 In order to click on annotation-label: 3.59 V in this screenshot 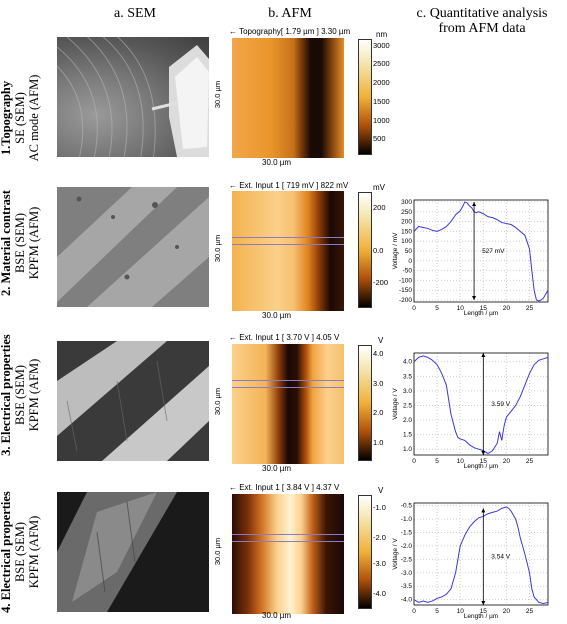, I will do `click(500, 404)`.